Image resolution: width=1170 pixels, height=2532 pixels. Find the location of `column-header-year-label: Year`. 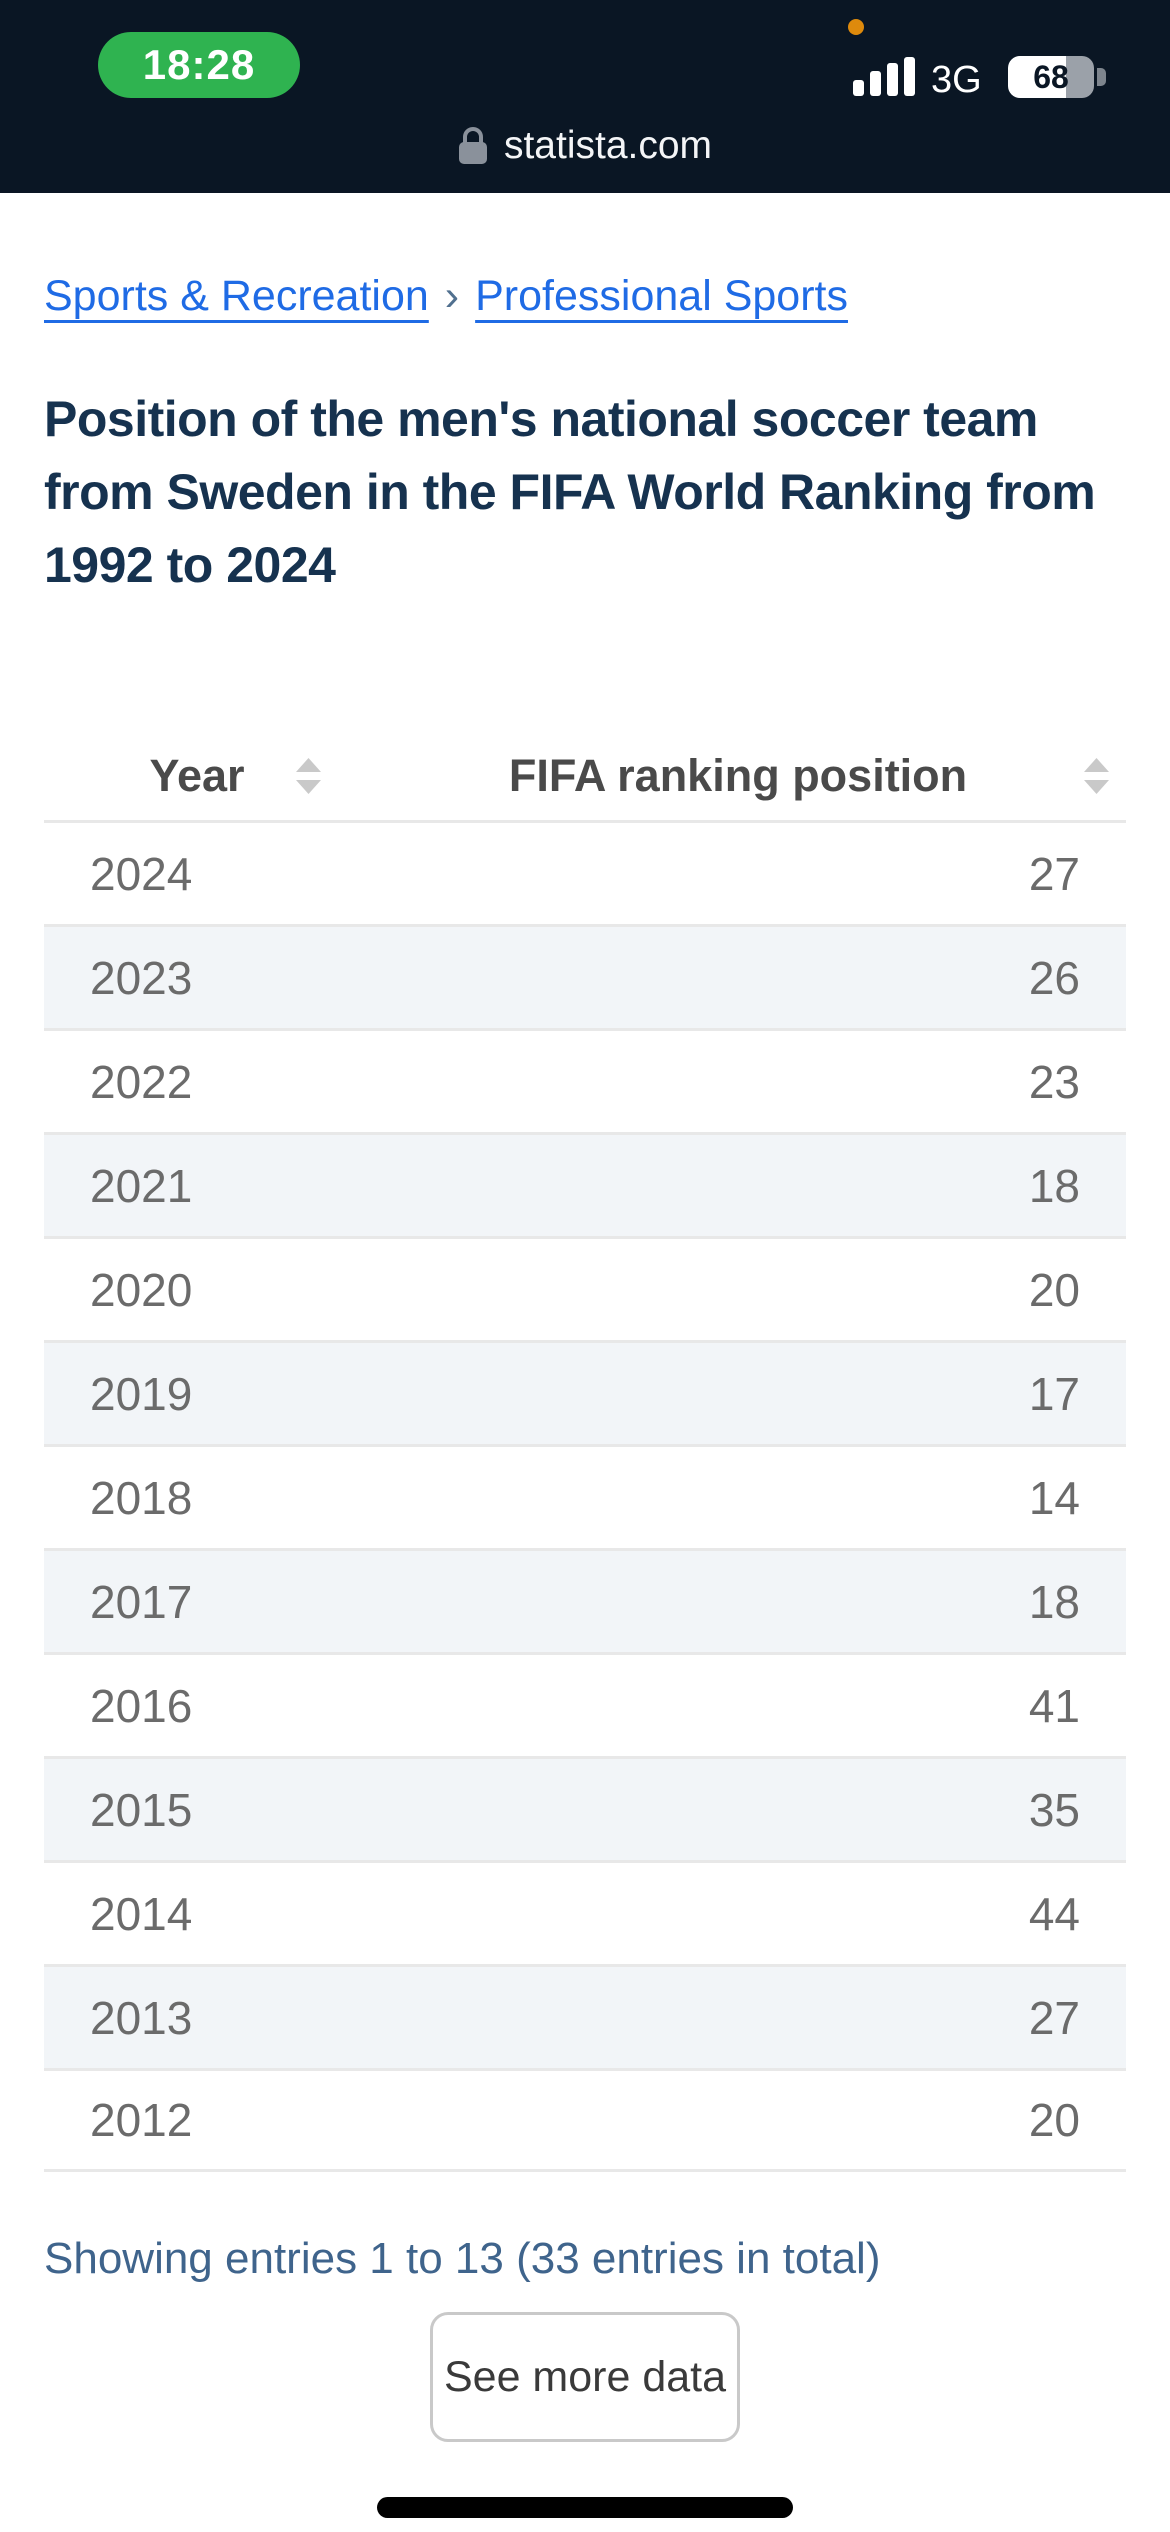

column-header-year-label: Year is located at coordinates (197, 775).